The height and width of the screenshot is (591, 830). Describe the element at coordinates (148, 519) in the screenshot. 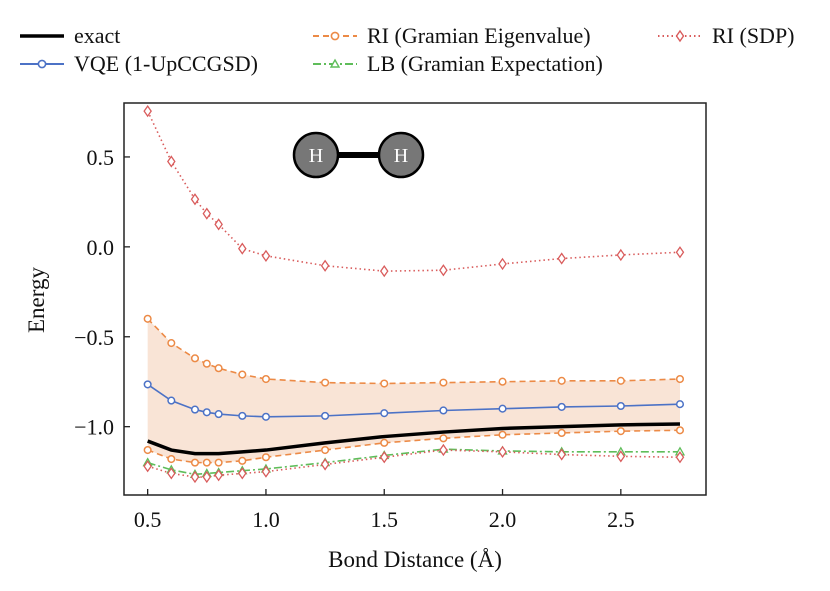

I see `x-tick-label: 0.5` at that location.